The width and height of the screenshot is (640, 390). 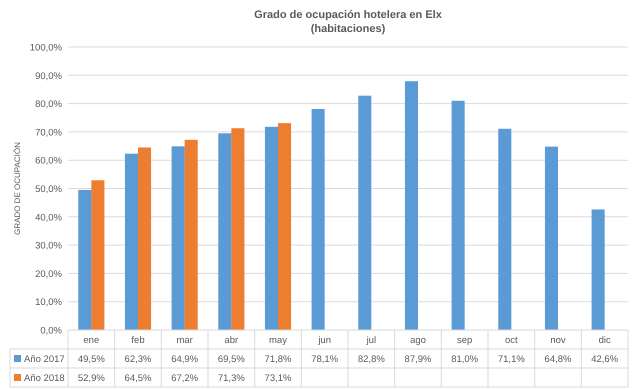 I want to click on data-label: 42,6%, so click(x=605, y=359).